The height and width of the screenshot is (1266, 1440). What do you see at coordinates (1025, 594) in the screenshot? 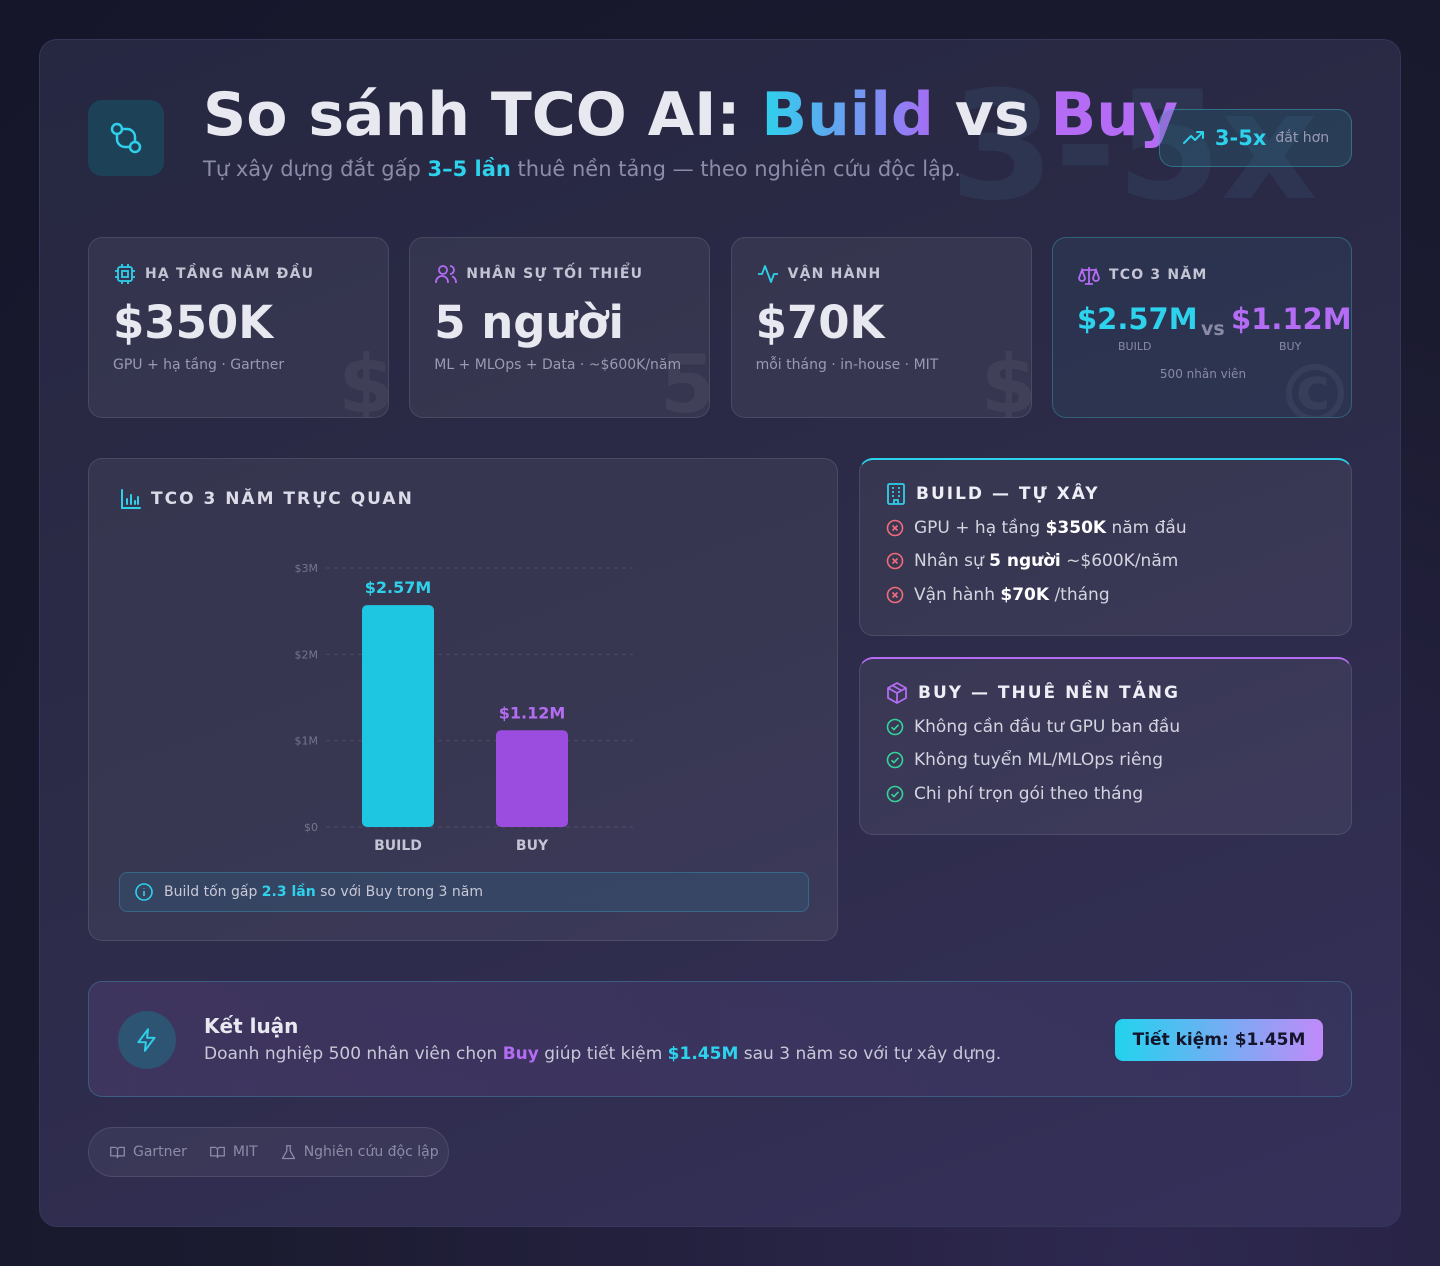
I see `item-em: $70K` at bounding box center [1025, 594].